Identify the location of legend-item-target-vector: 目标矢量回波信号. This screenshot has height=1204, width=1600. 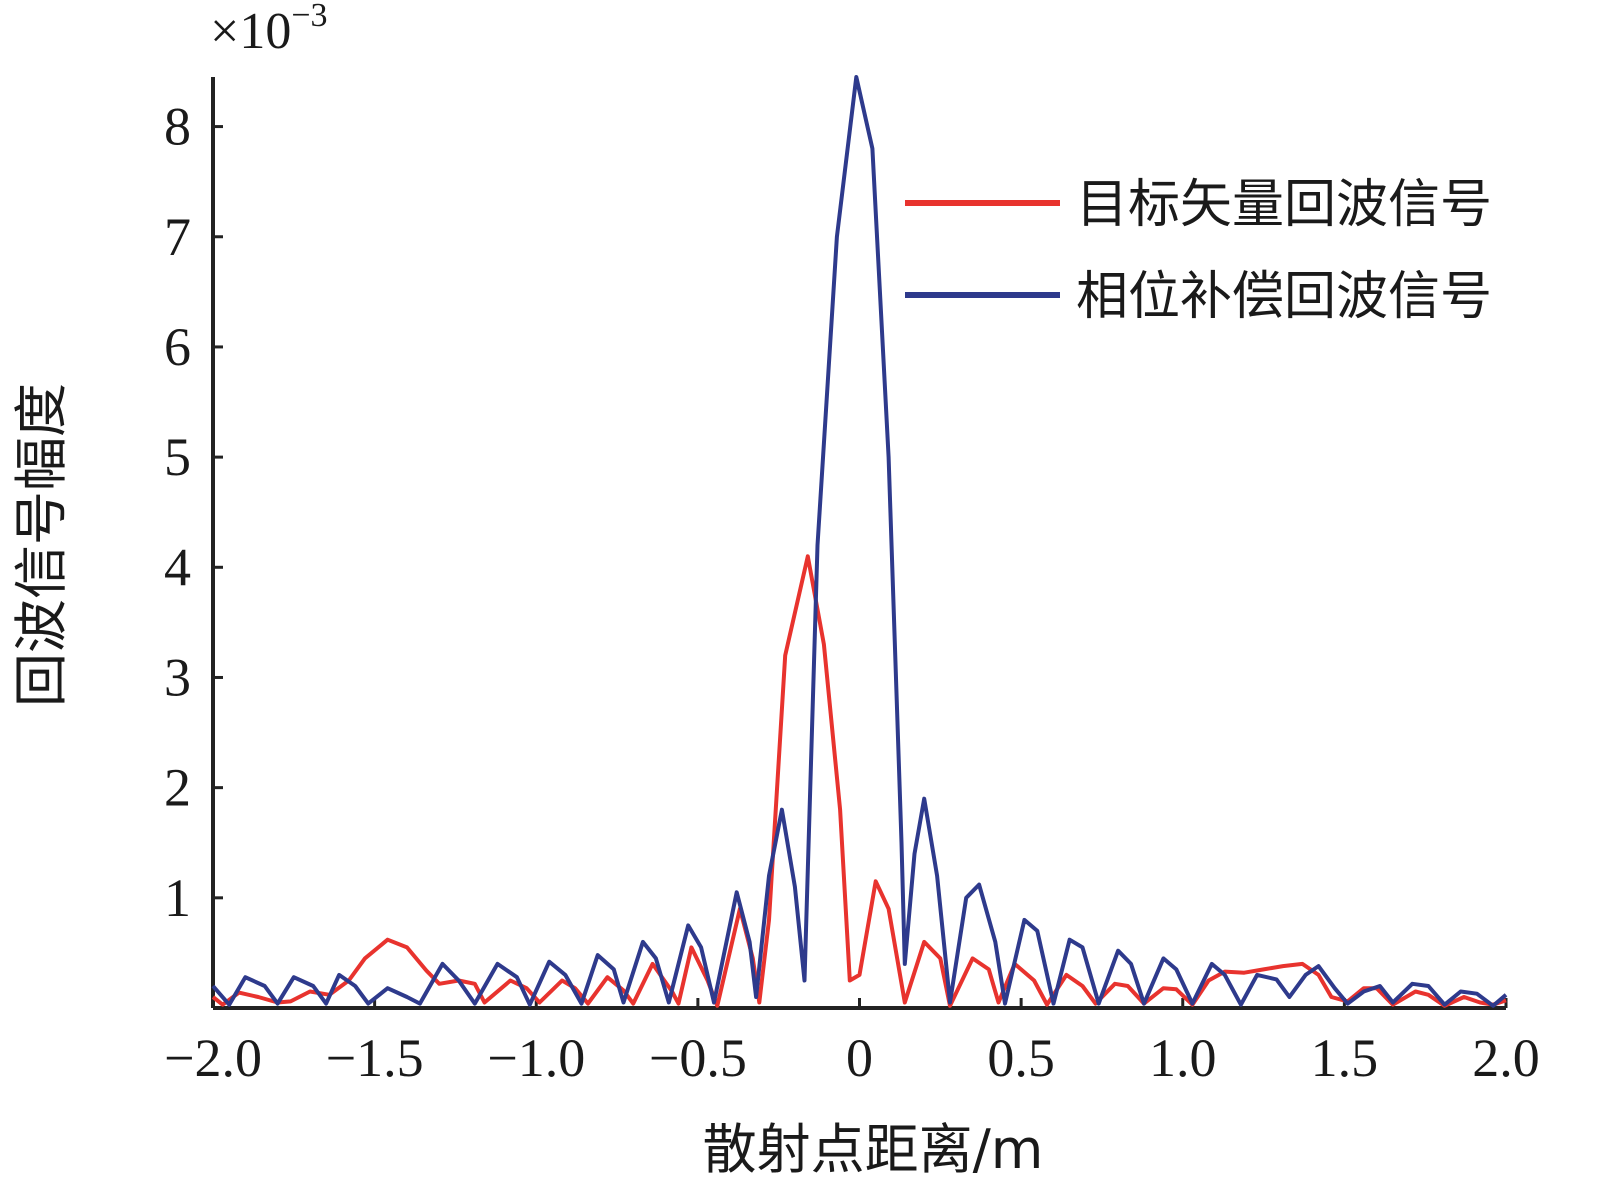
(1198, 205).